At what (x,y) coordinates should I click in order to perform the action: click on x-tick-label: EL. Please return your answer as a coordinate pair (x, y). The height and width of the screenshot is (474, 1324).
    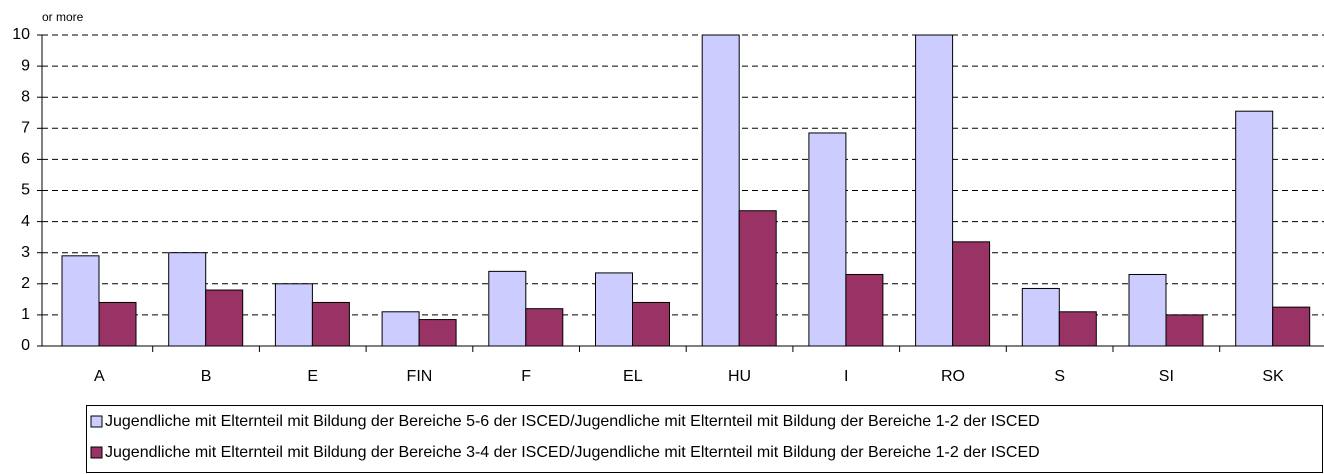
    Looking at the image, I should click on (633, 376).